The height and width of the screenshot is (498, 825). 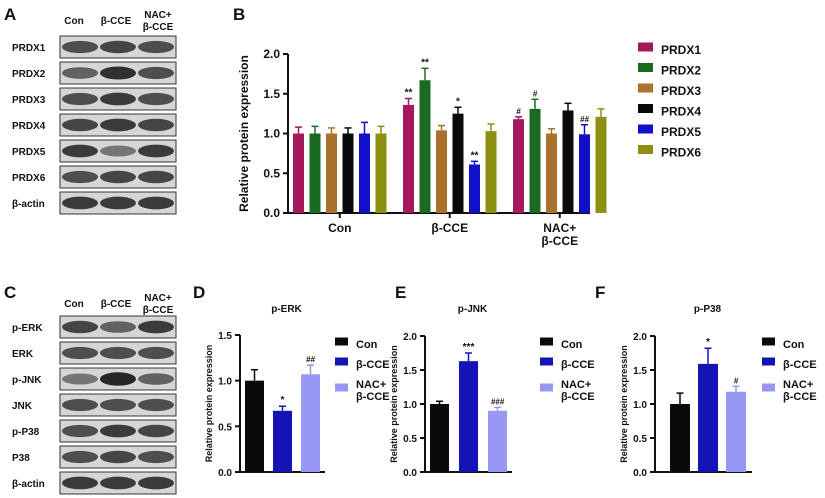 What do you see at coordinates (681, 112) in the screenshot?
I see `legend-label: PRDX4` at bounding box center [681, 112].